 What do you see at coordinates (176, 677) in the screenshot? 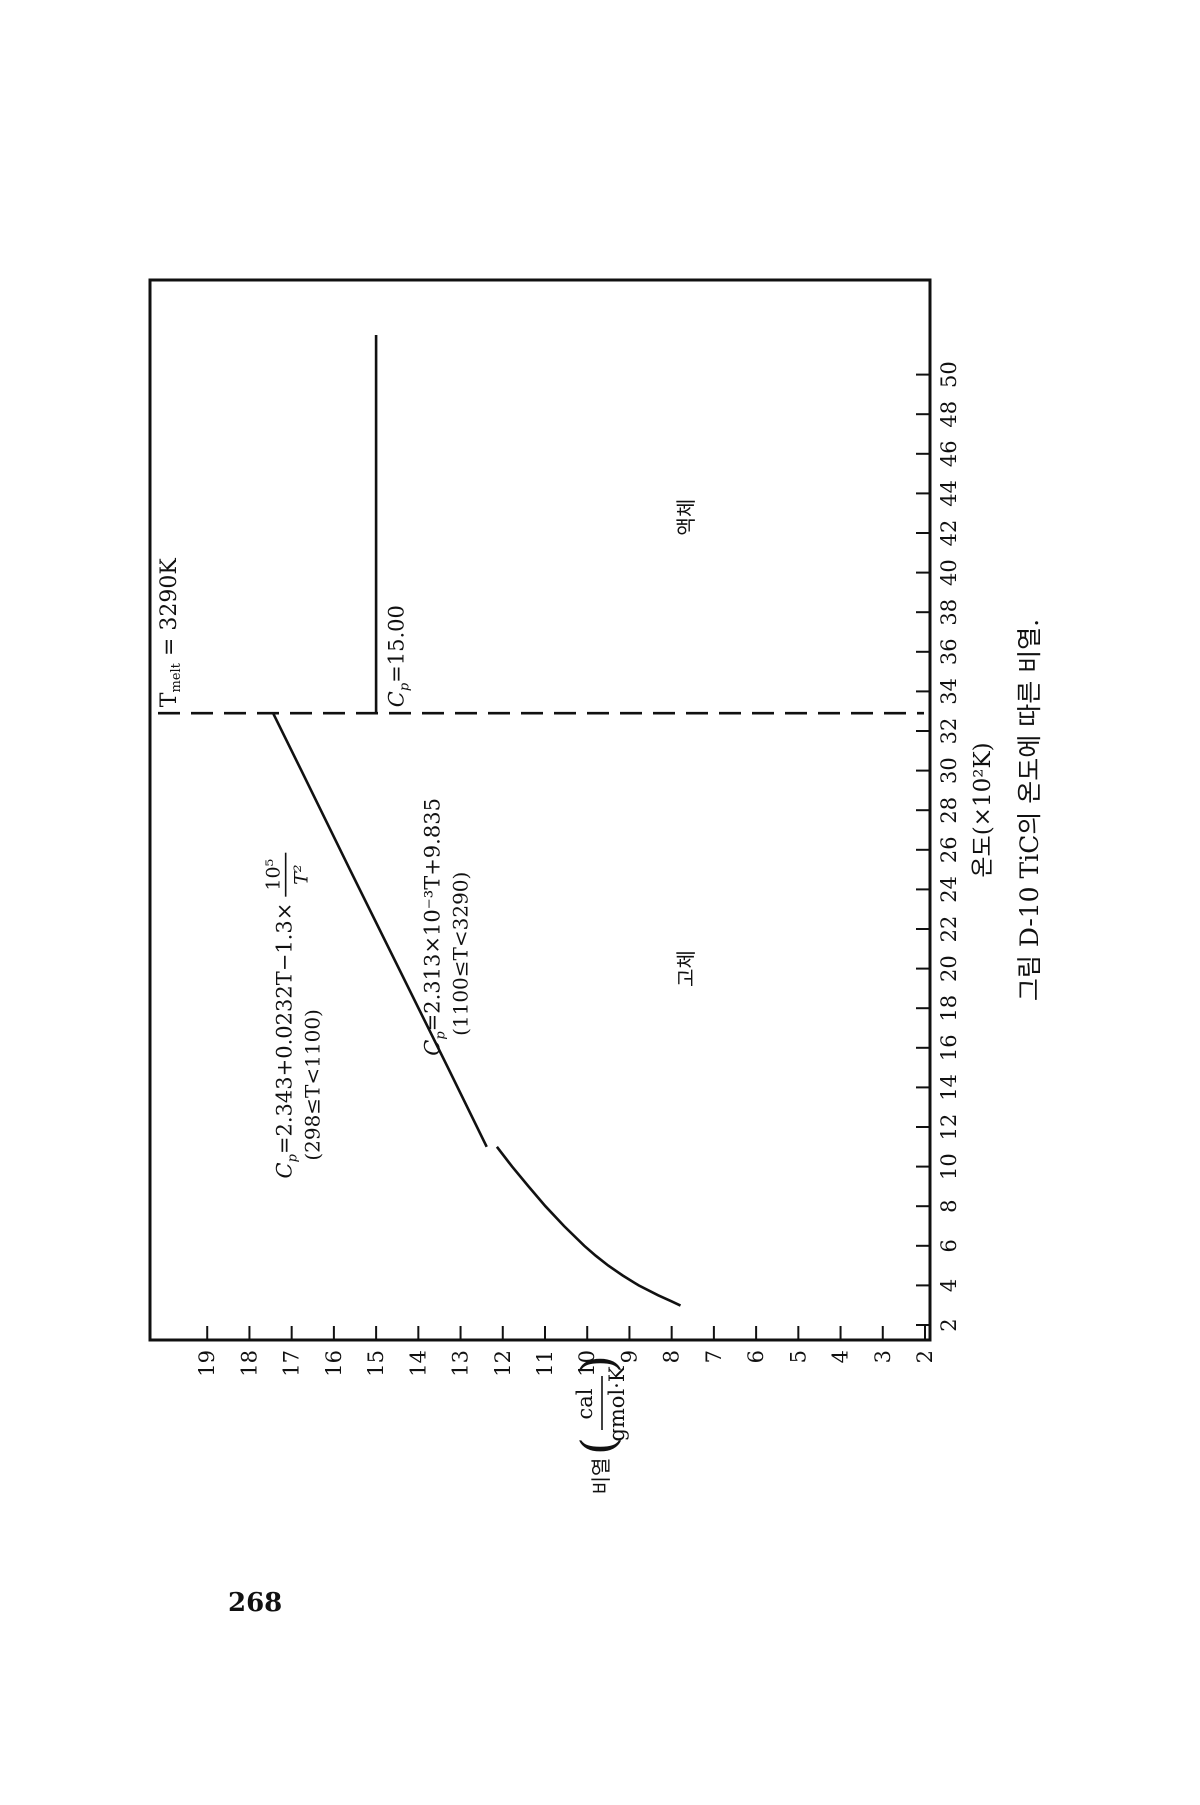
I see `melting-point-subscript: melt` at bounding box center [176, 677].